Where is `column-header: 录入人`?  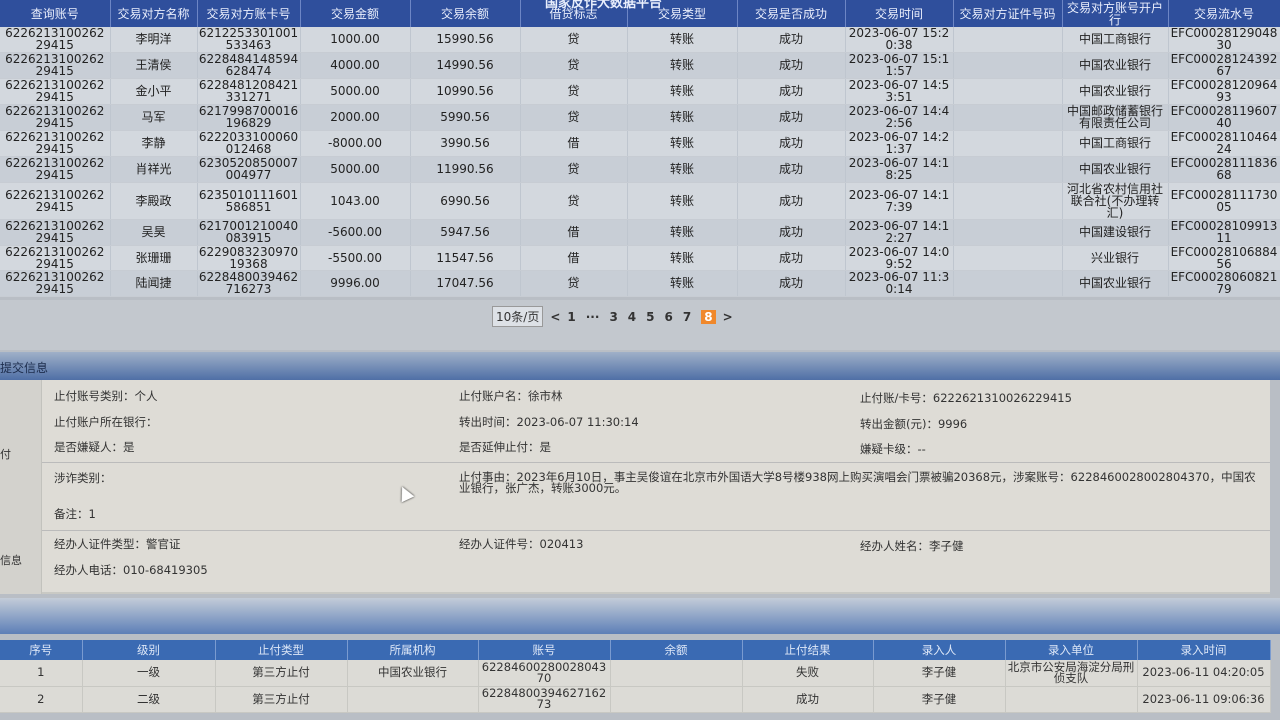 column-header: 录入人 is located at coordinates (939, 650).